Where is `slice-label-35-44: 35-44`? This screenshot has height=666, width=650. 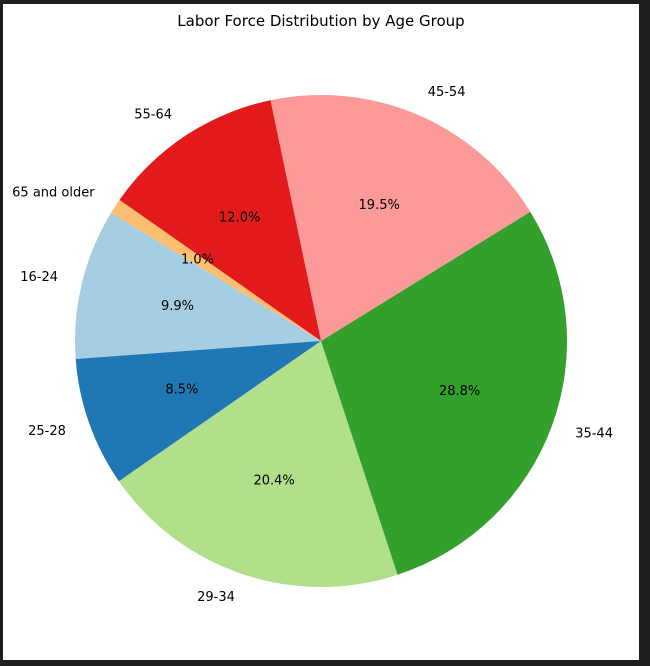
slice-label-35-44: 35-44 is located at coordinates (594, 433).